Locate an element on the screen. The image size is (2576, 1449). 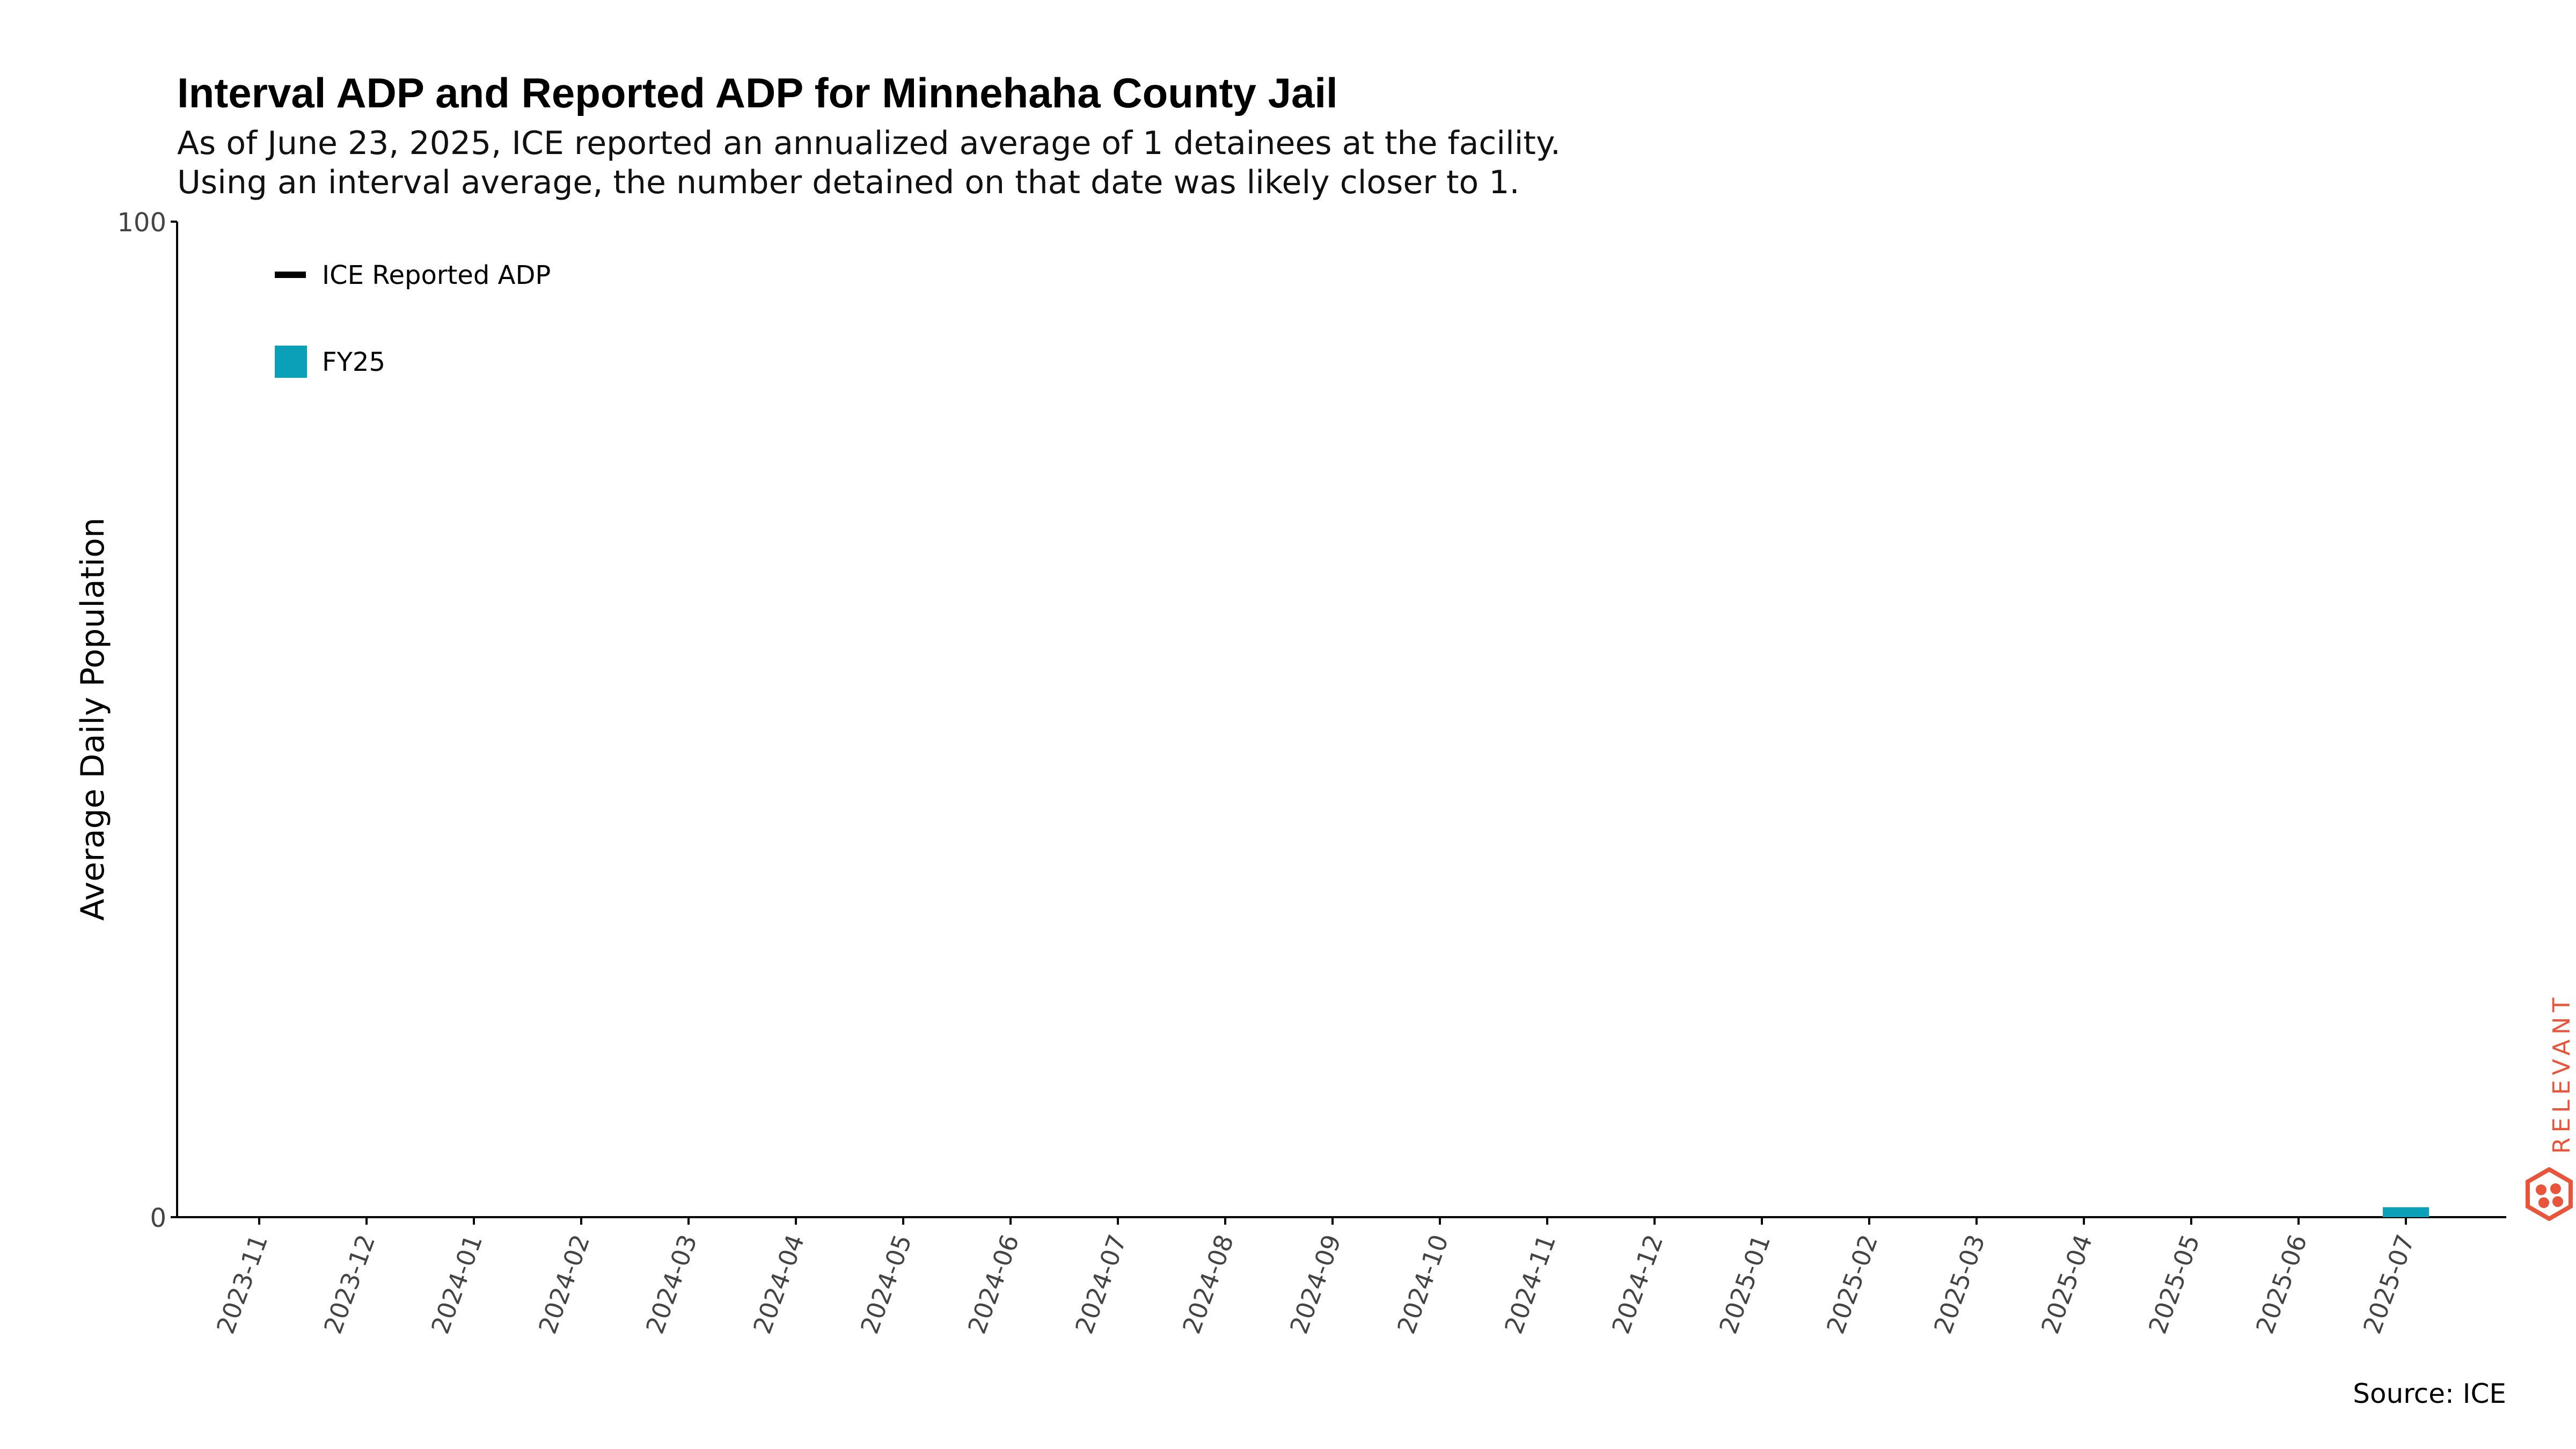
brand-text: RELEVANT RESEARCH is located at coordinates (2562, 1071).